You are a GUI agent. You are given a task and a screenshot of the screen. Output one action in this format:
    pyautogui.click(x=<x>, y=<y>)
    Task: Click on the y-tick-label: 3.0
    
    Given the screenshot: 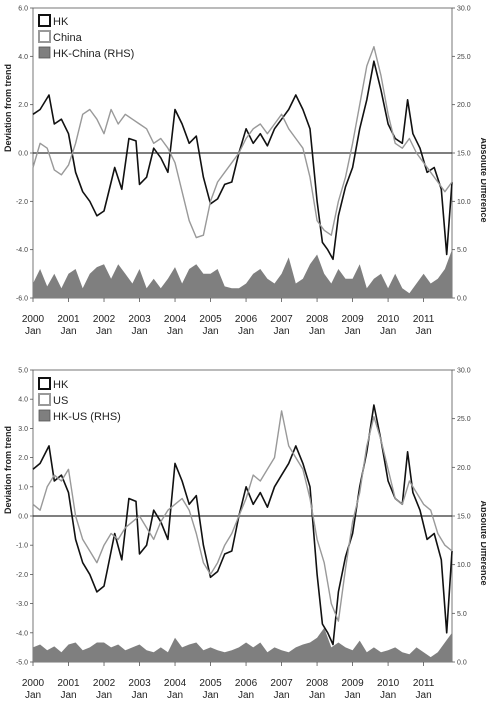 What is the action you would take?
    pyautogui.click(x=23, y=429)
    